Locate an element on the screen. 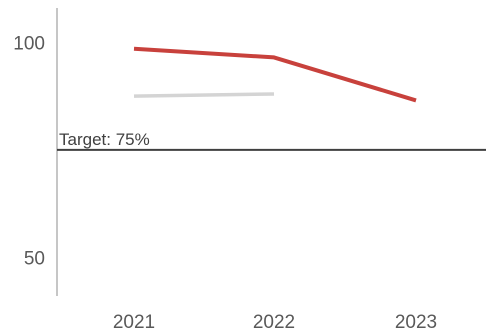  x-tick-label: 2022 is located at coordinates (274, 321).